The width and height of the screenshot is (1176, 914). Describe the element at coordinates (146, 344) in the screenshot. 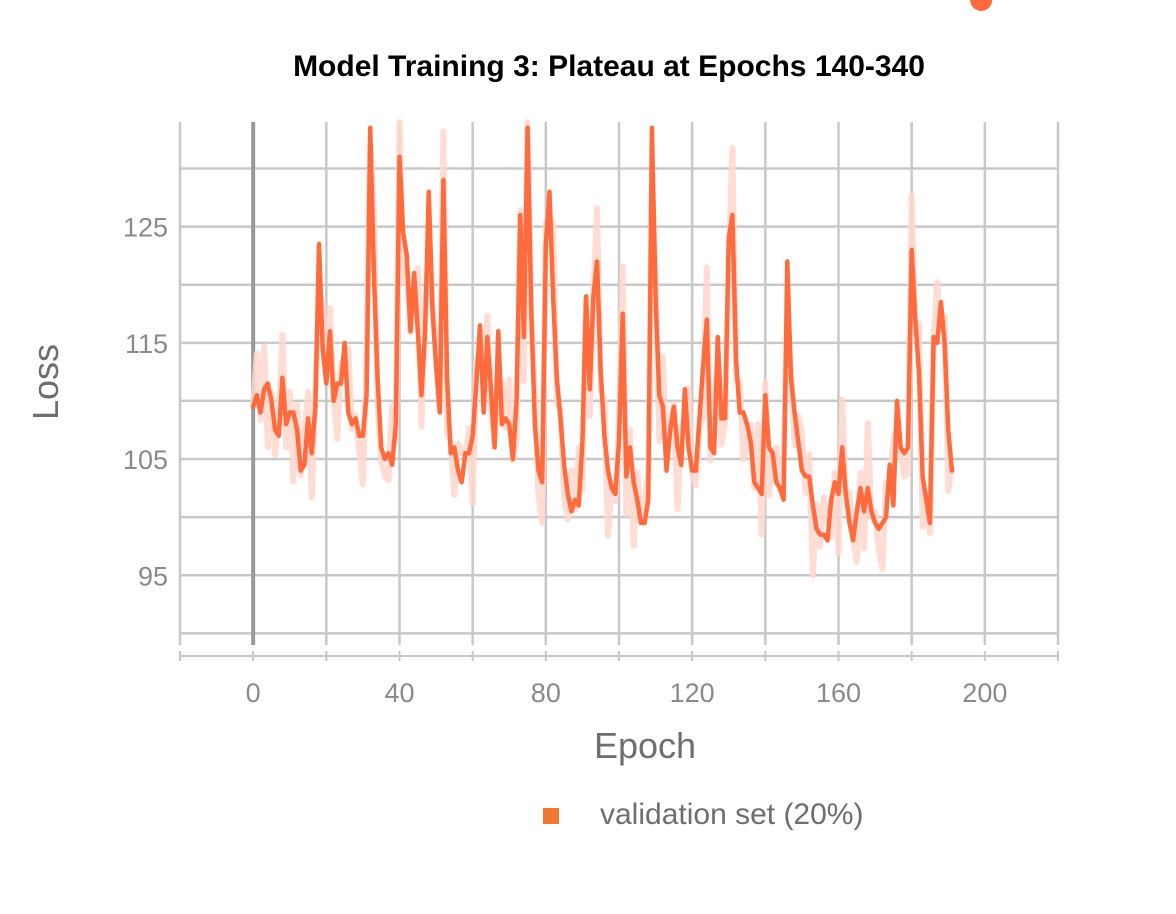

I see `y-tick-label: 115` at that location.